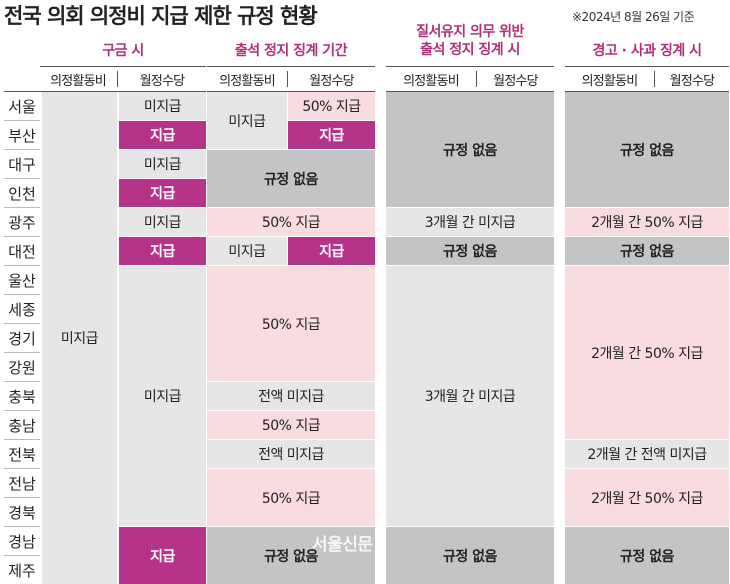 This screenshot has width=730, height=584. What do you see at coordinates (470, 32) in the screenshot?
I see `group-header-order-violation-line1: 질서유지 의무 위반` at bounding box center [470, 32].